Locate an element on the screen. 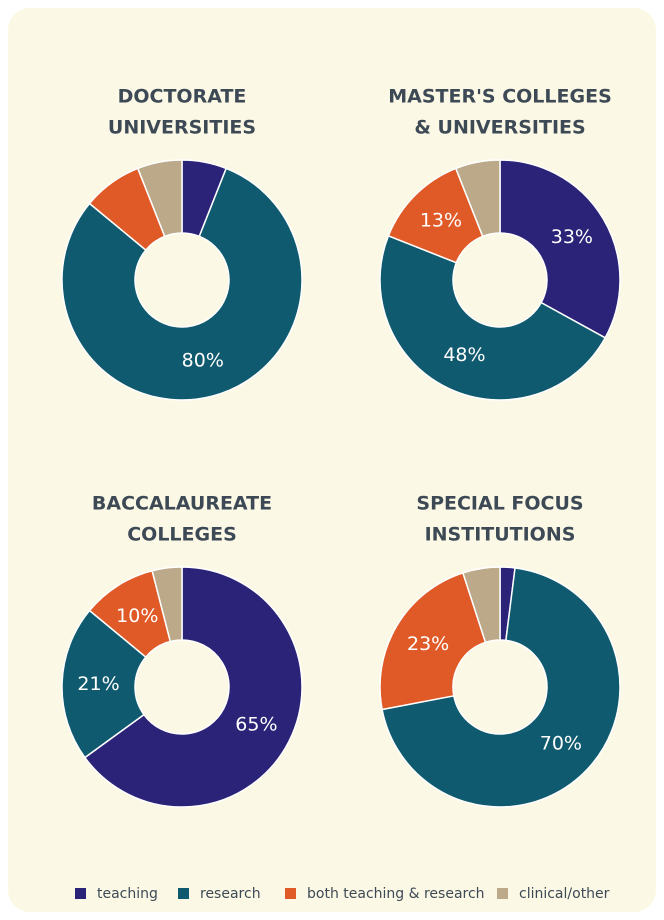 This screenshot has height=920, width=664. value-label: 13% is located at coordinates (441, 220).